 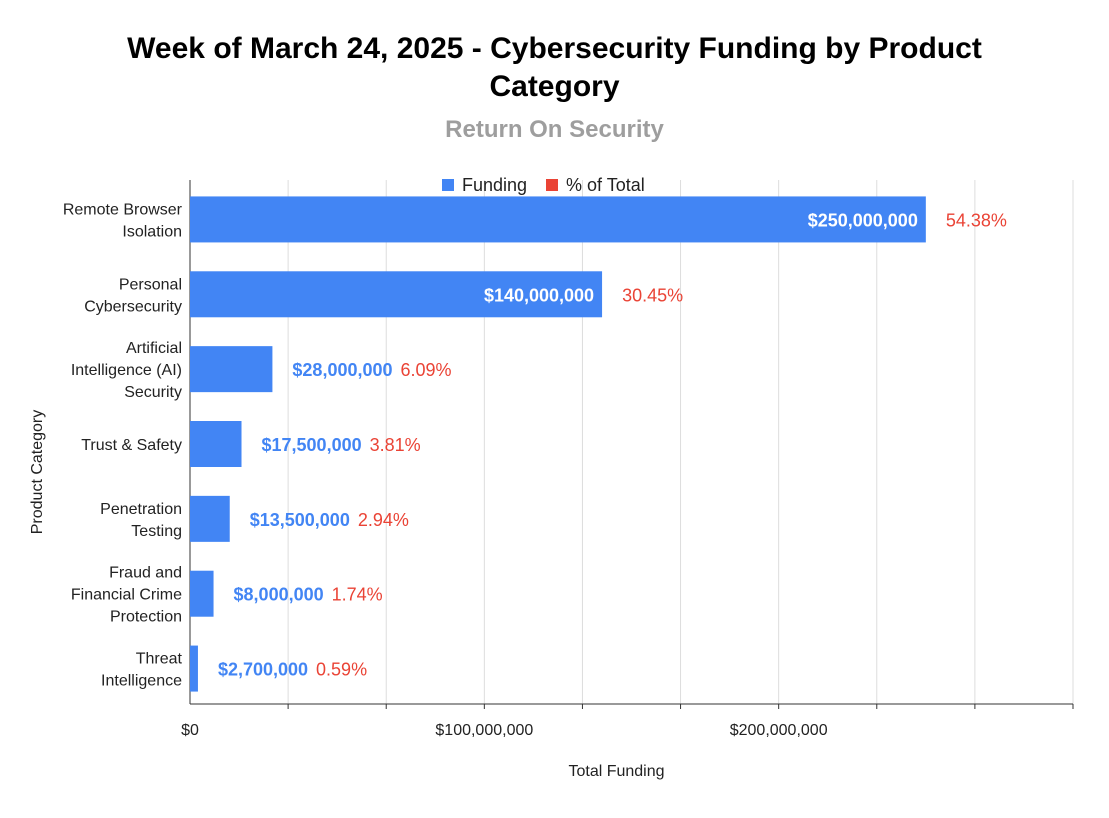 What do you see at coordinates (123, 209) in the screenshot?
I see `category-label: Remote Browser` at bounding box center [123, 209].